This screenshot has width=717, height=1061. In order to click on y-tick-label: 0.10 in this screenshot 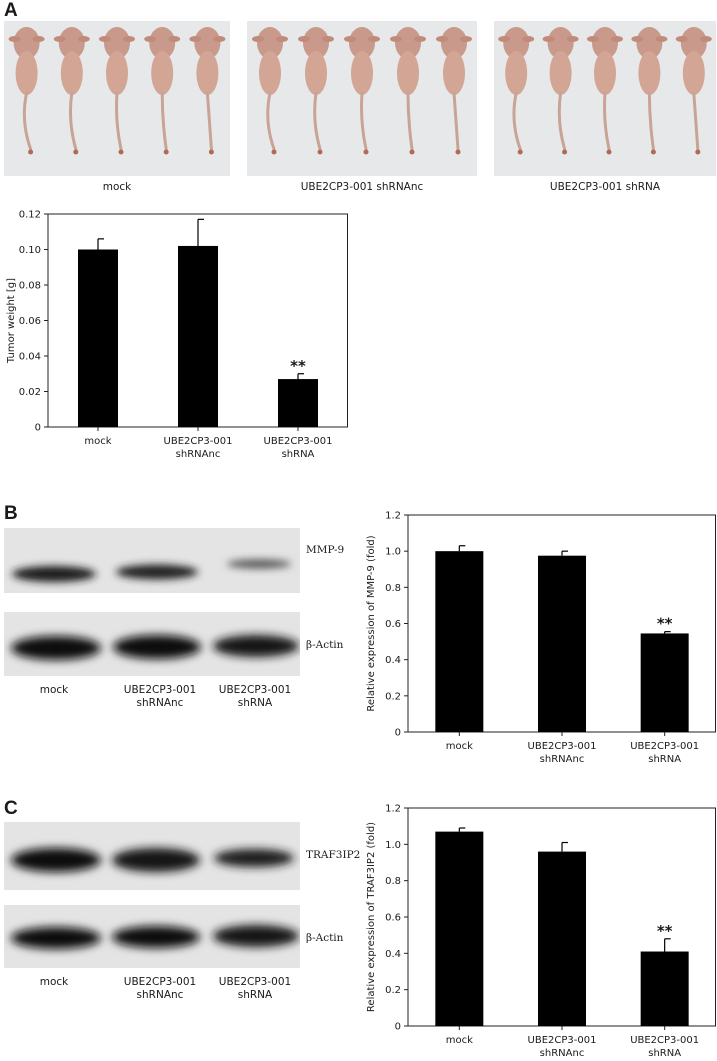, I will do `click(30, 250)`.